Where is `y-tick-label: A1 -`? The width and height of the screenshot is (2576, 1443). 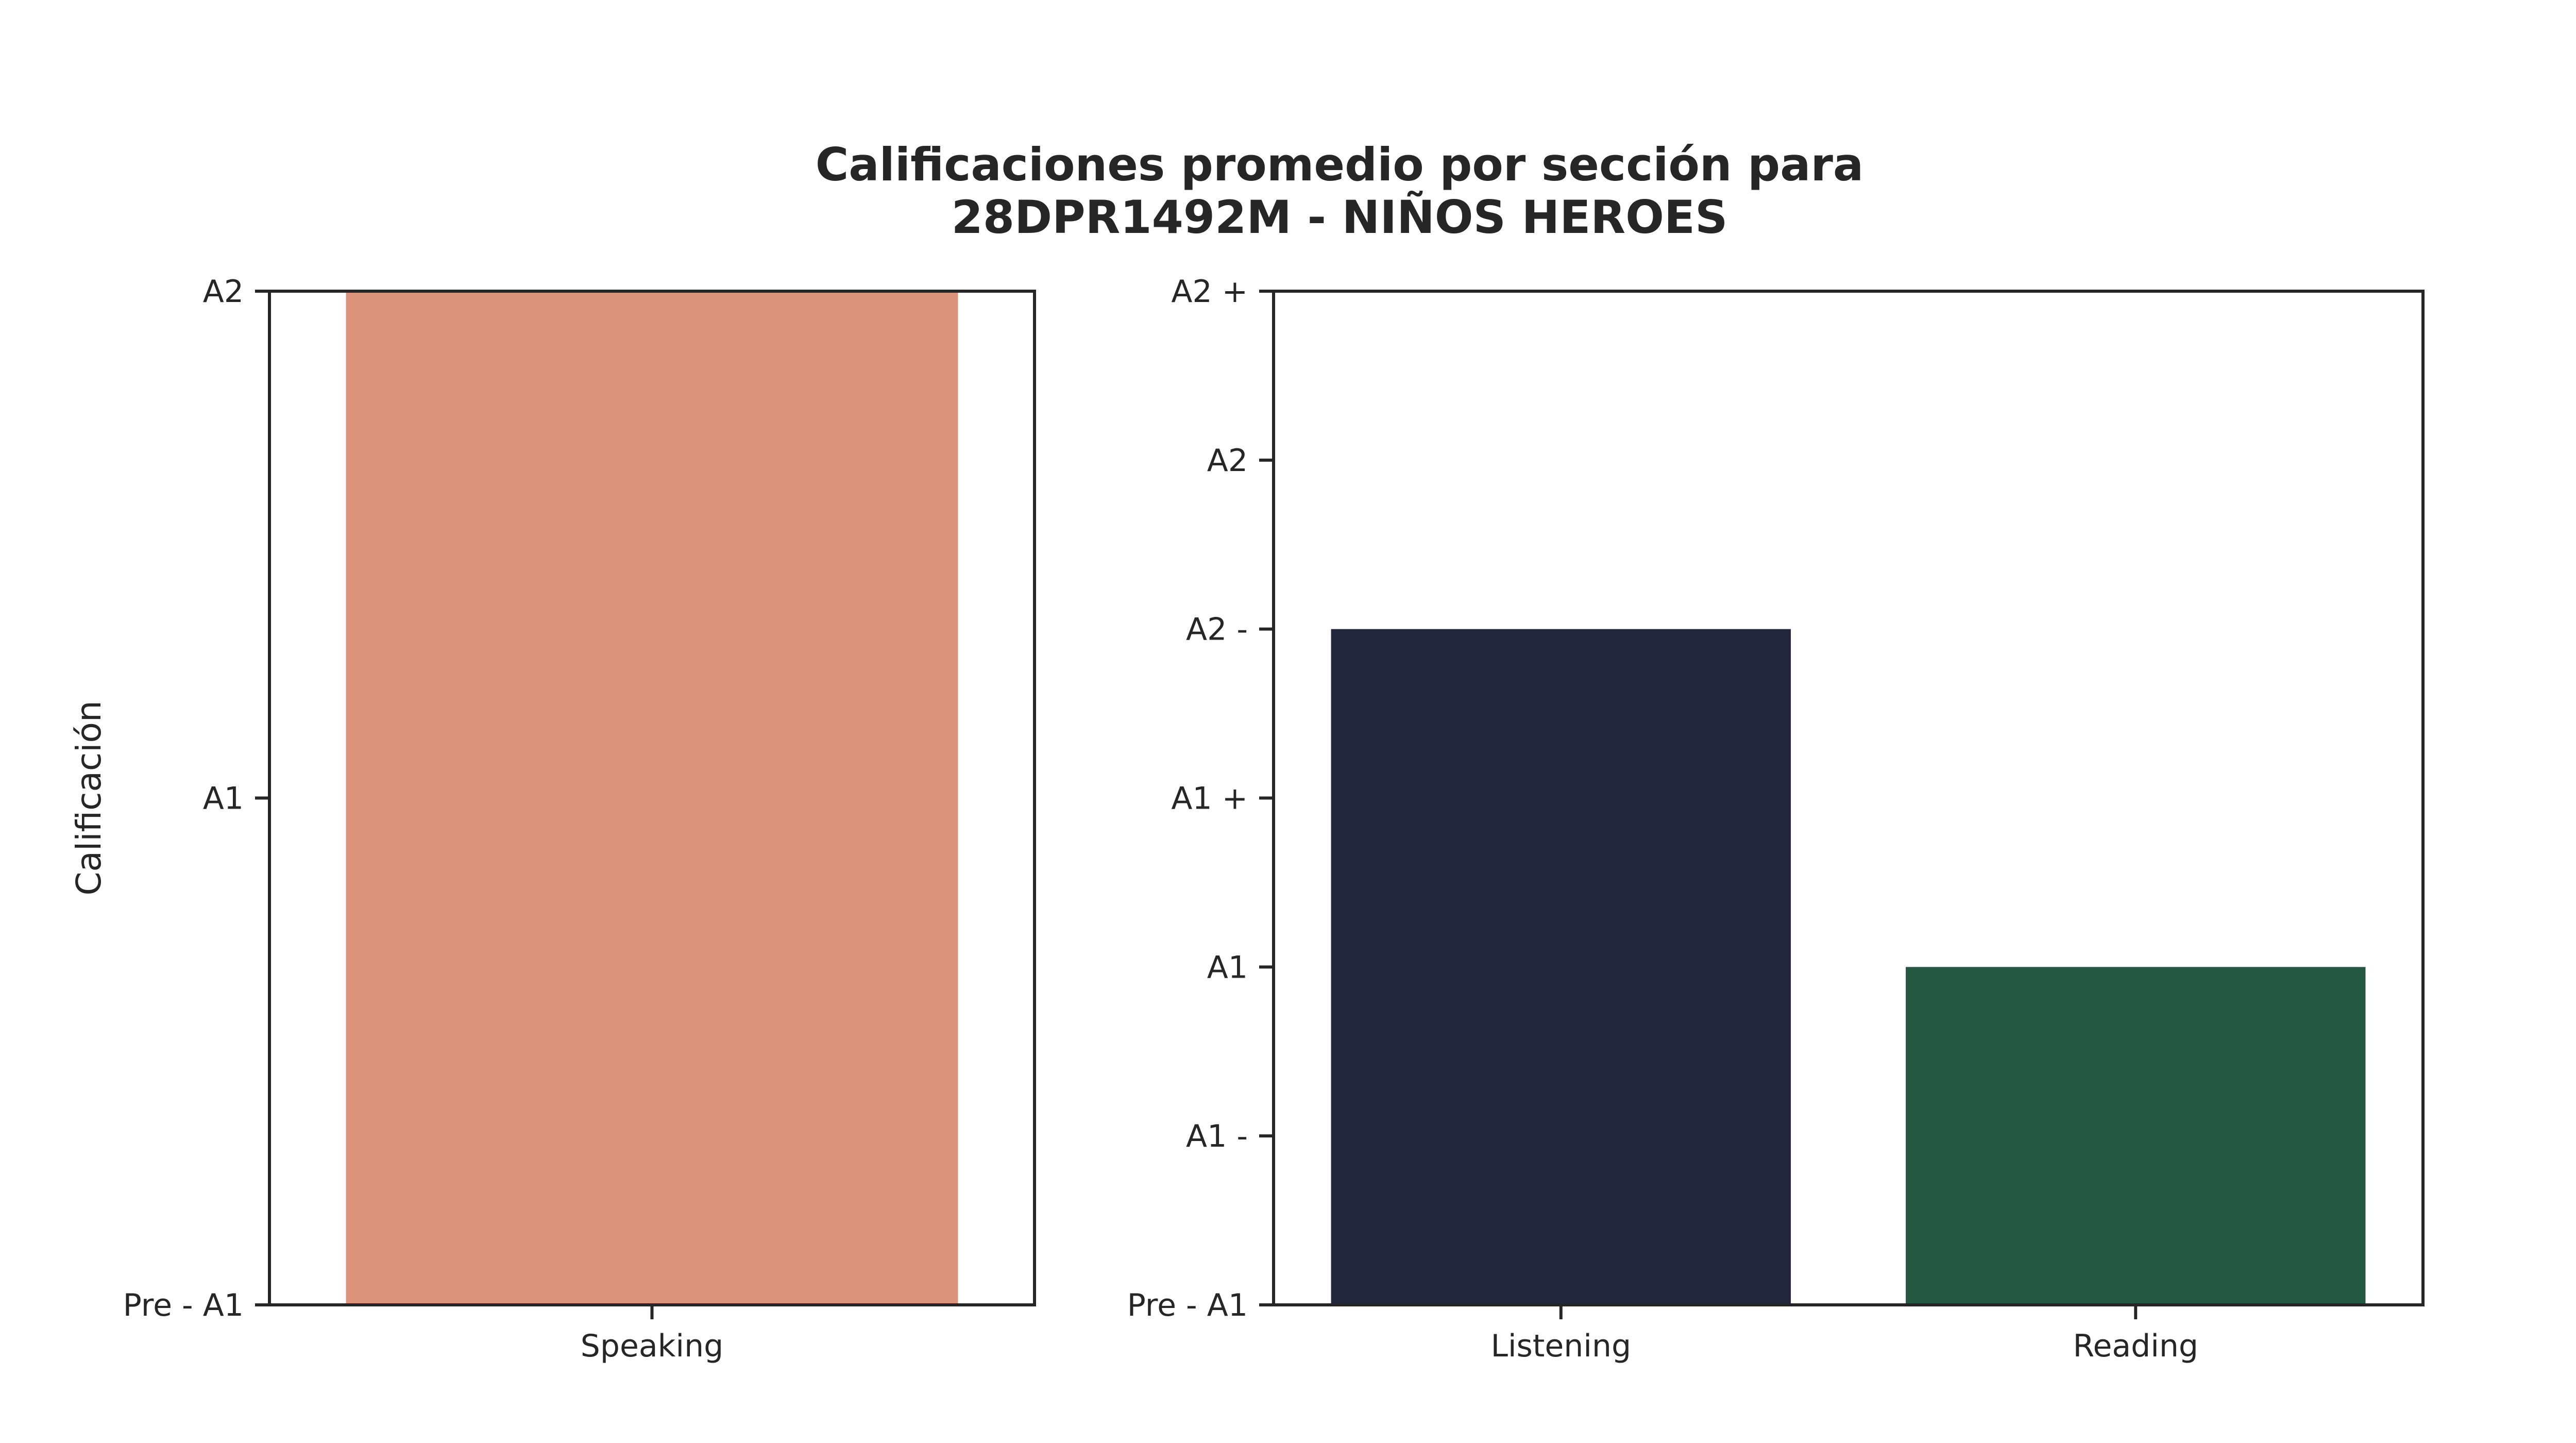
y-tick-label: A1 - is located at coordinates (1217, 1136).